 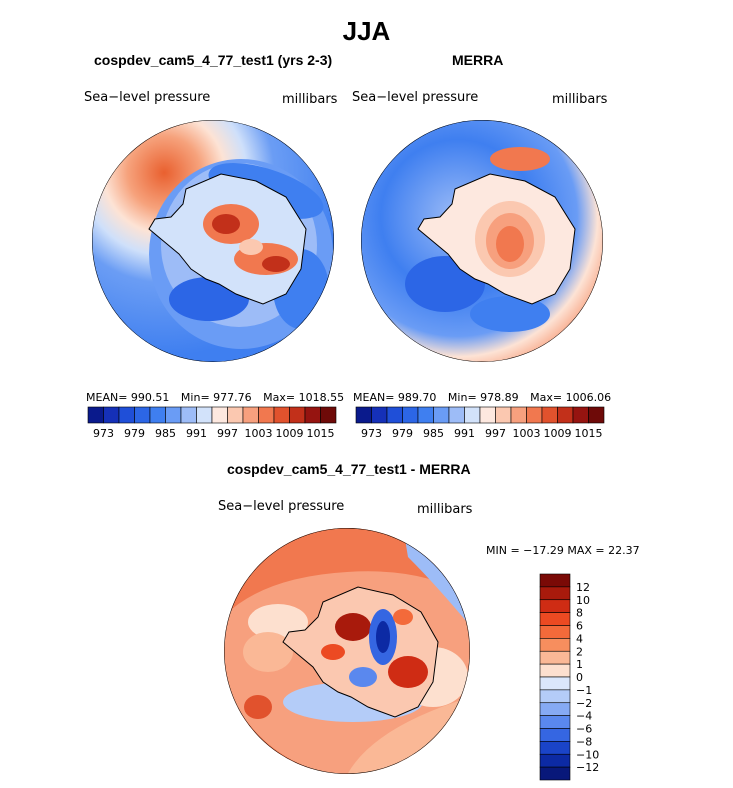 I want to click on right-units-label: millibars, so click(x=580, y=99).